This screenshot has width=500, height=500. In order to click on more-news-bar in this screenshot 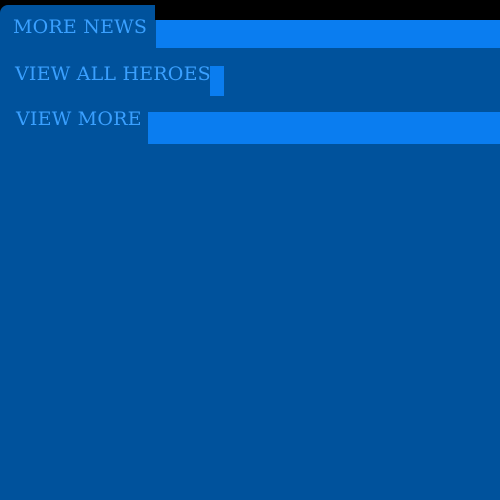, I will do `click(328, 34)`.